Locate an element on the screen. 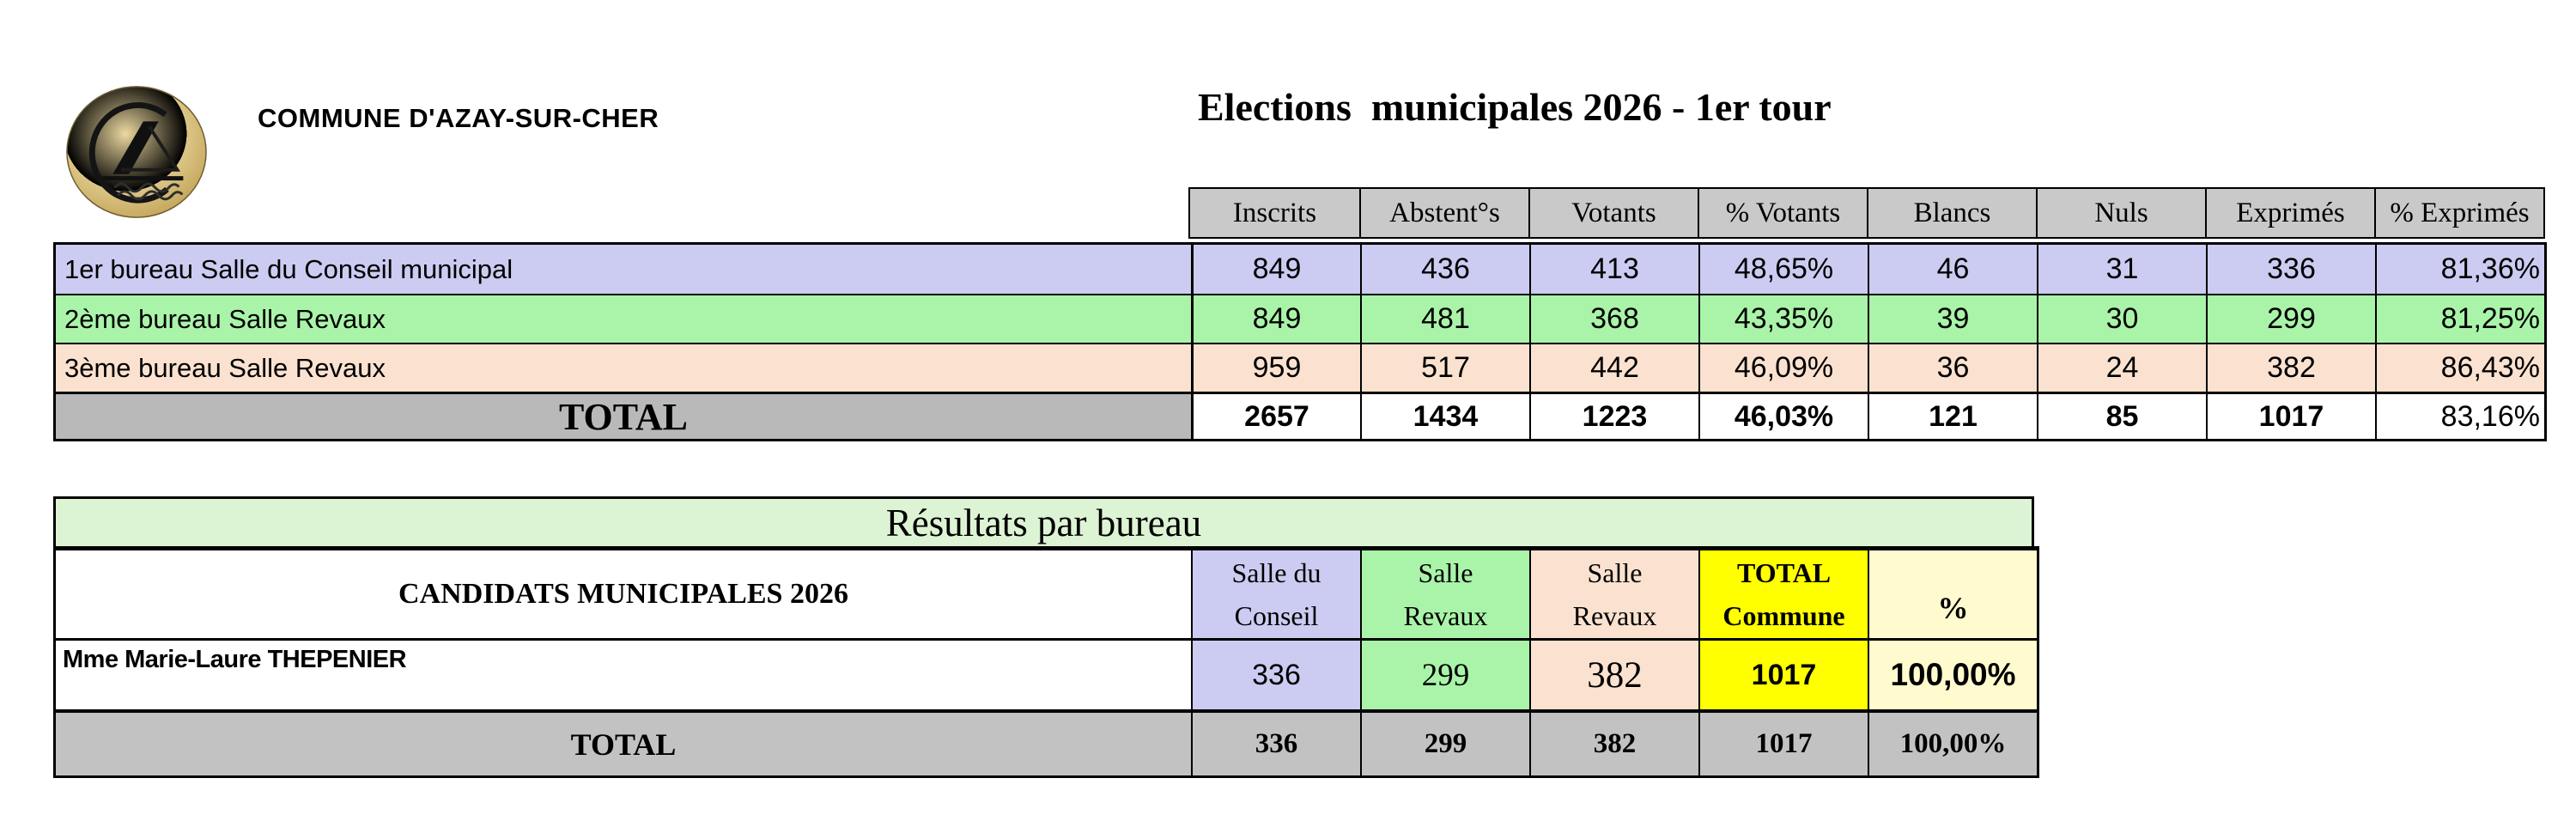 The height and width of the screenshot is (833, 2576). commune-seal-logo is located at coordinates (137, 152).